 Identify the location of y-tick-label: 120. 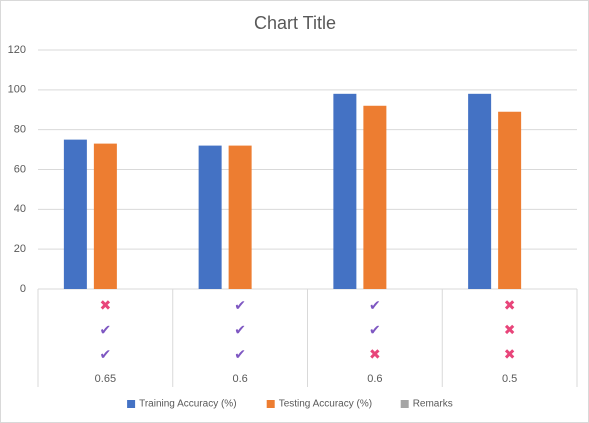
(17, 50).